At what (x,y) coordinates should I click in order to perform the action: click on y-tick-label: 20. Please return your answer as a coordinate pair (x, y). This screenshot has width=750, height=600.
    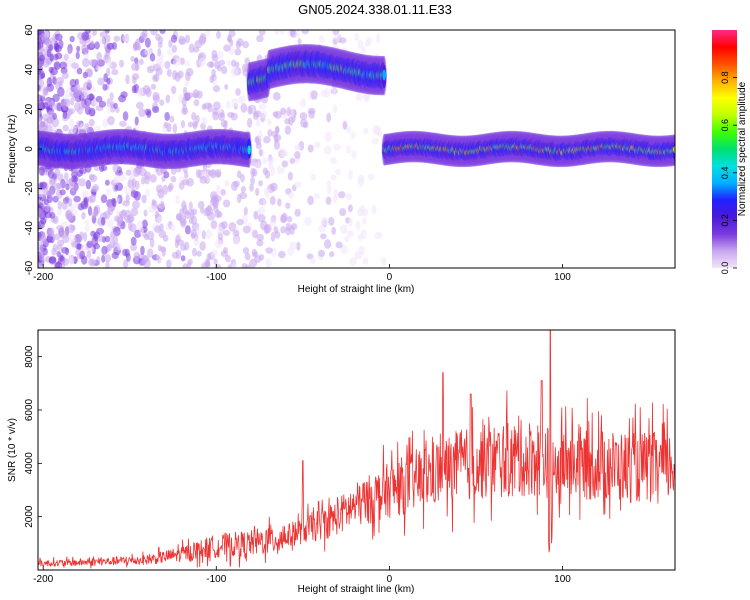
    Looking at the image, I should click on (29, 109).